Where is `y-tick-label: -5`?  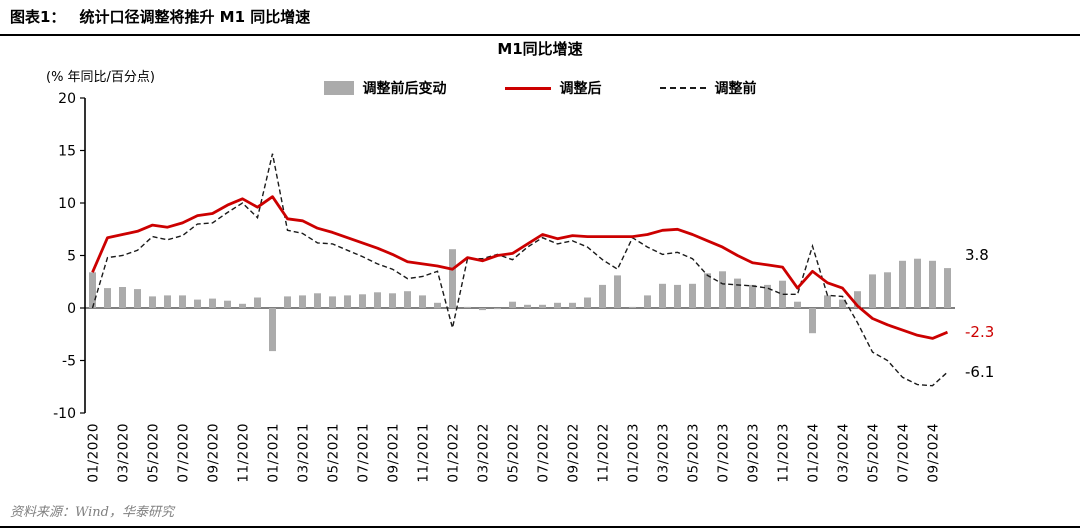
y-tick-label: -5 is located at coordinates (69, 362).